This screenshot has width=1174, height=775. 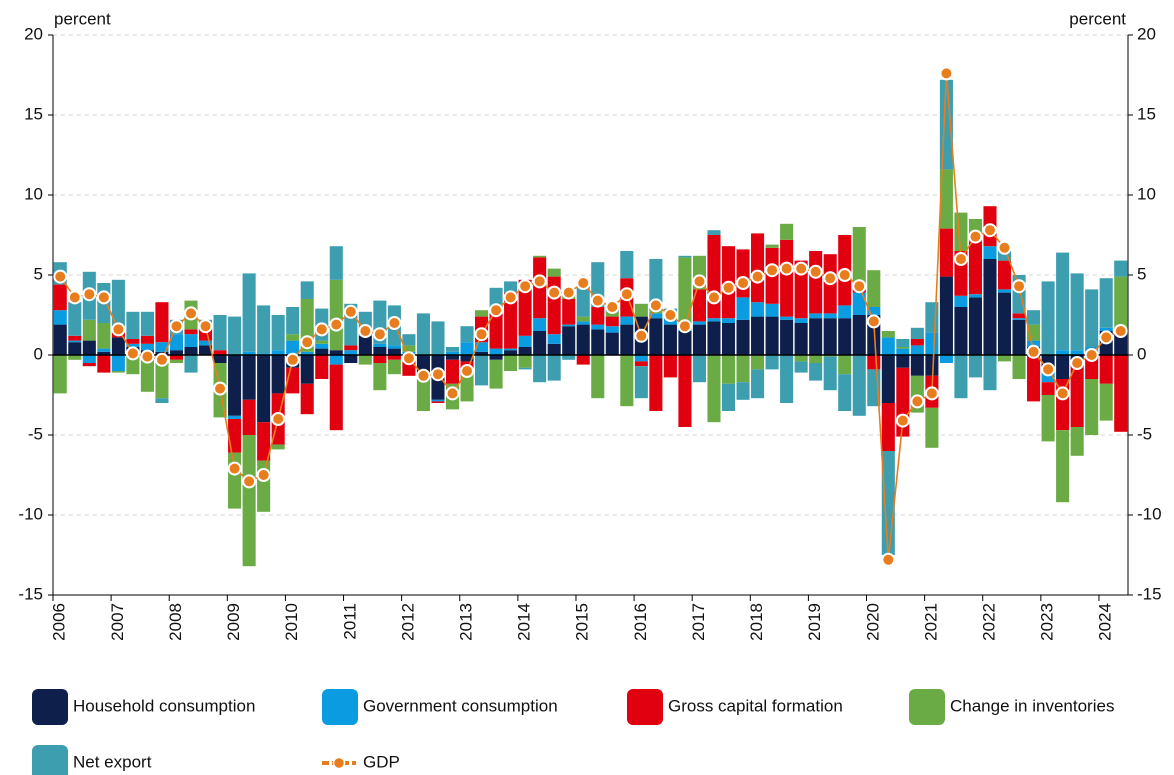 What do you see at coordinates (30, 593) in the screenshot?
I see `y-tick-label: -15` at bounding box center [30, 593].